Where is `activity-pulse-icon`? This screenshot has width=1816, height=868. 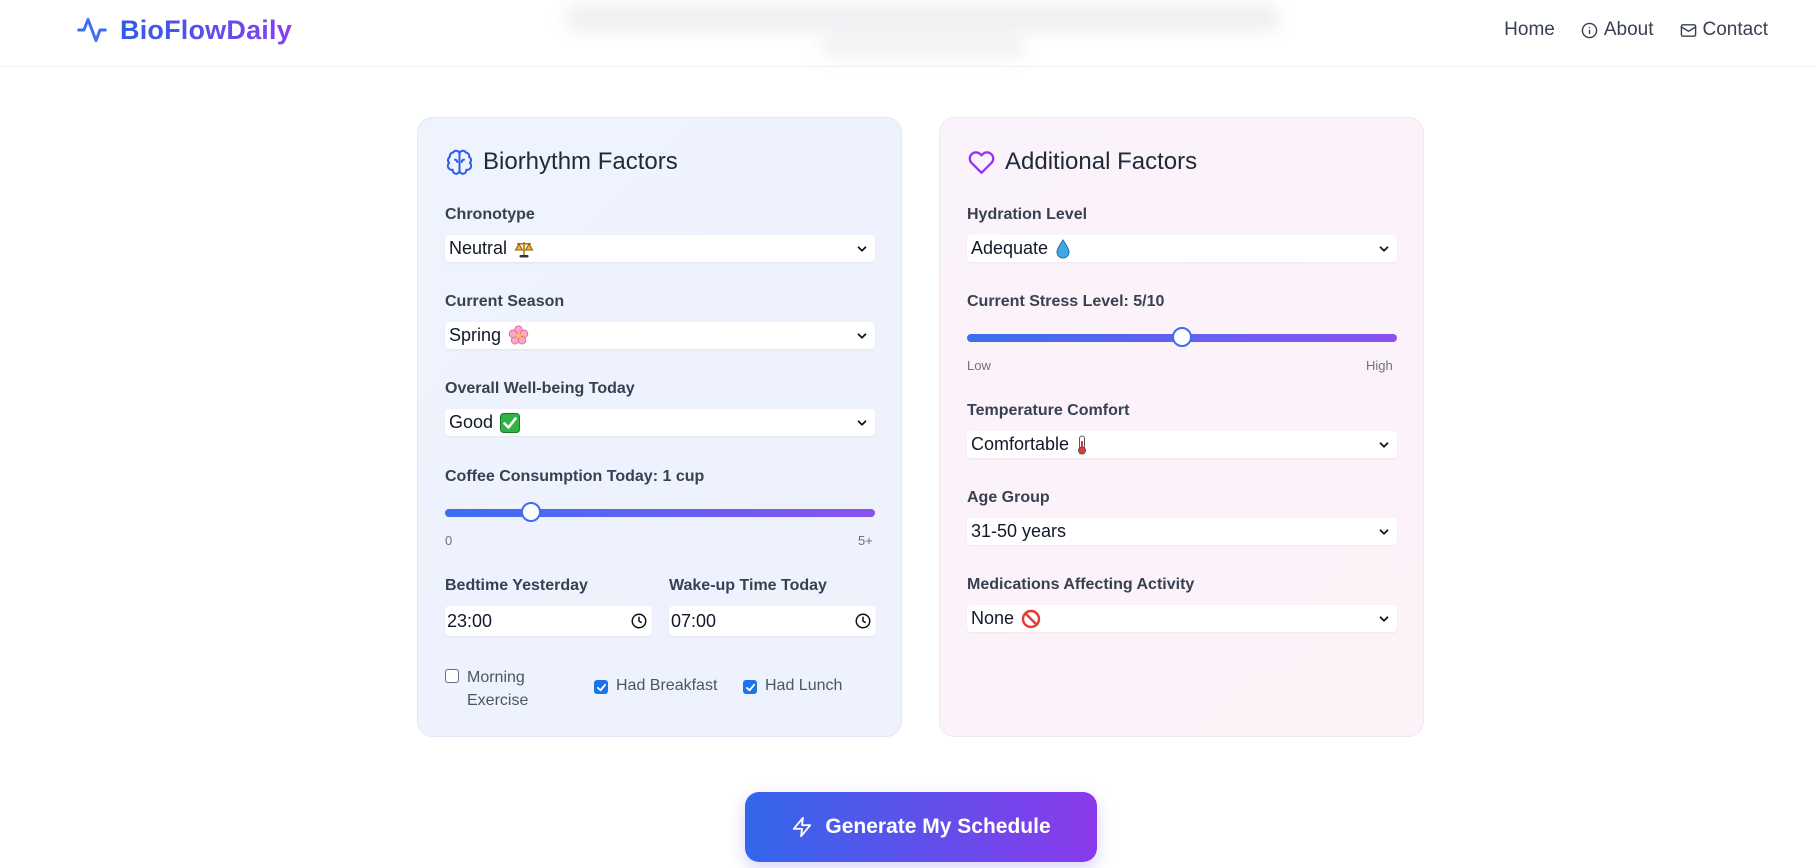 activity-pulse-icon is located at coordinates (92, 30).